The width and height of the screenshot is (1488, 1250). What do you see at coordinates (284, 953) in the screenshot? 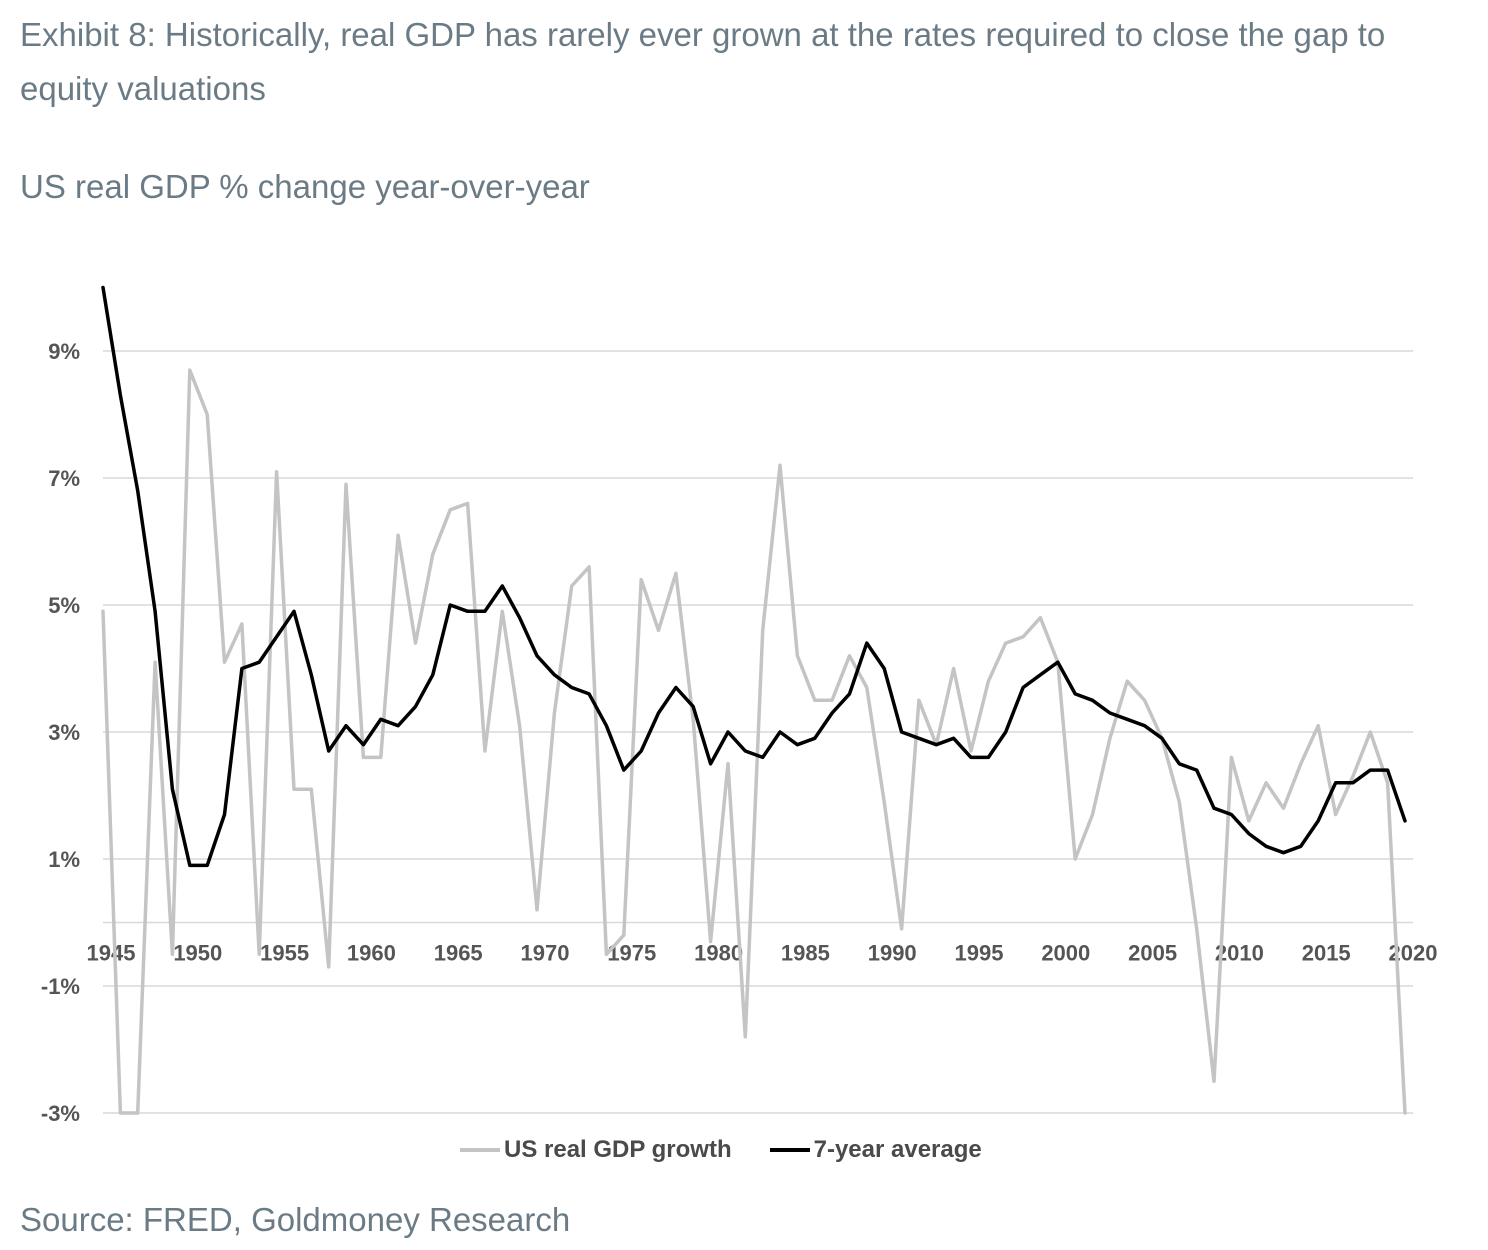
I see `x-tick-label: 1955` at bounding box center [284, 953].